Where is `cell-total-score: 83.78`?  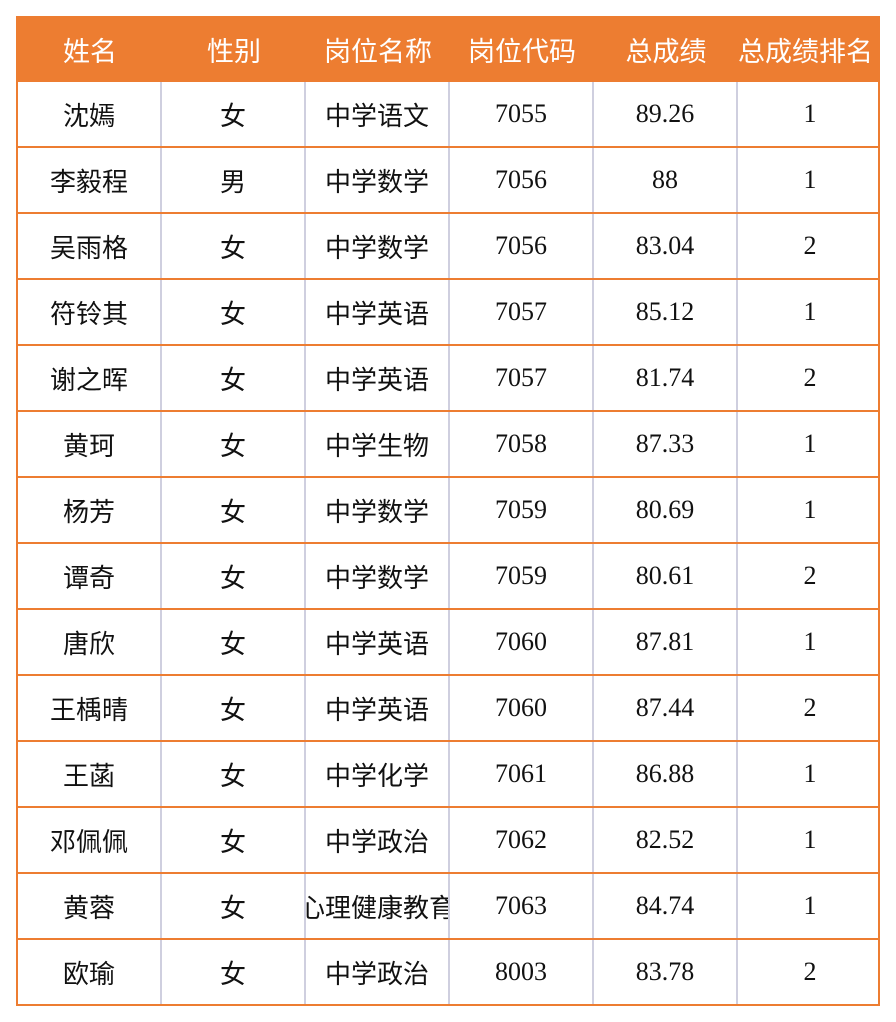 cell-total-score: 83.78 is located at coordinates (666, 972).